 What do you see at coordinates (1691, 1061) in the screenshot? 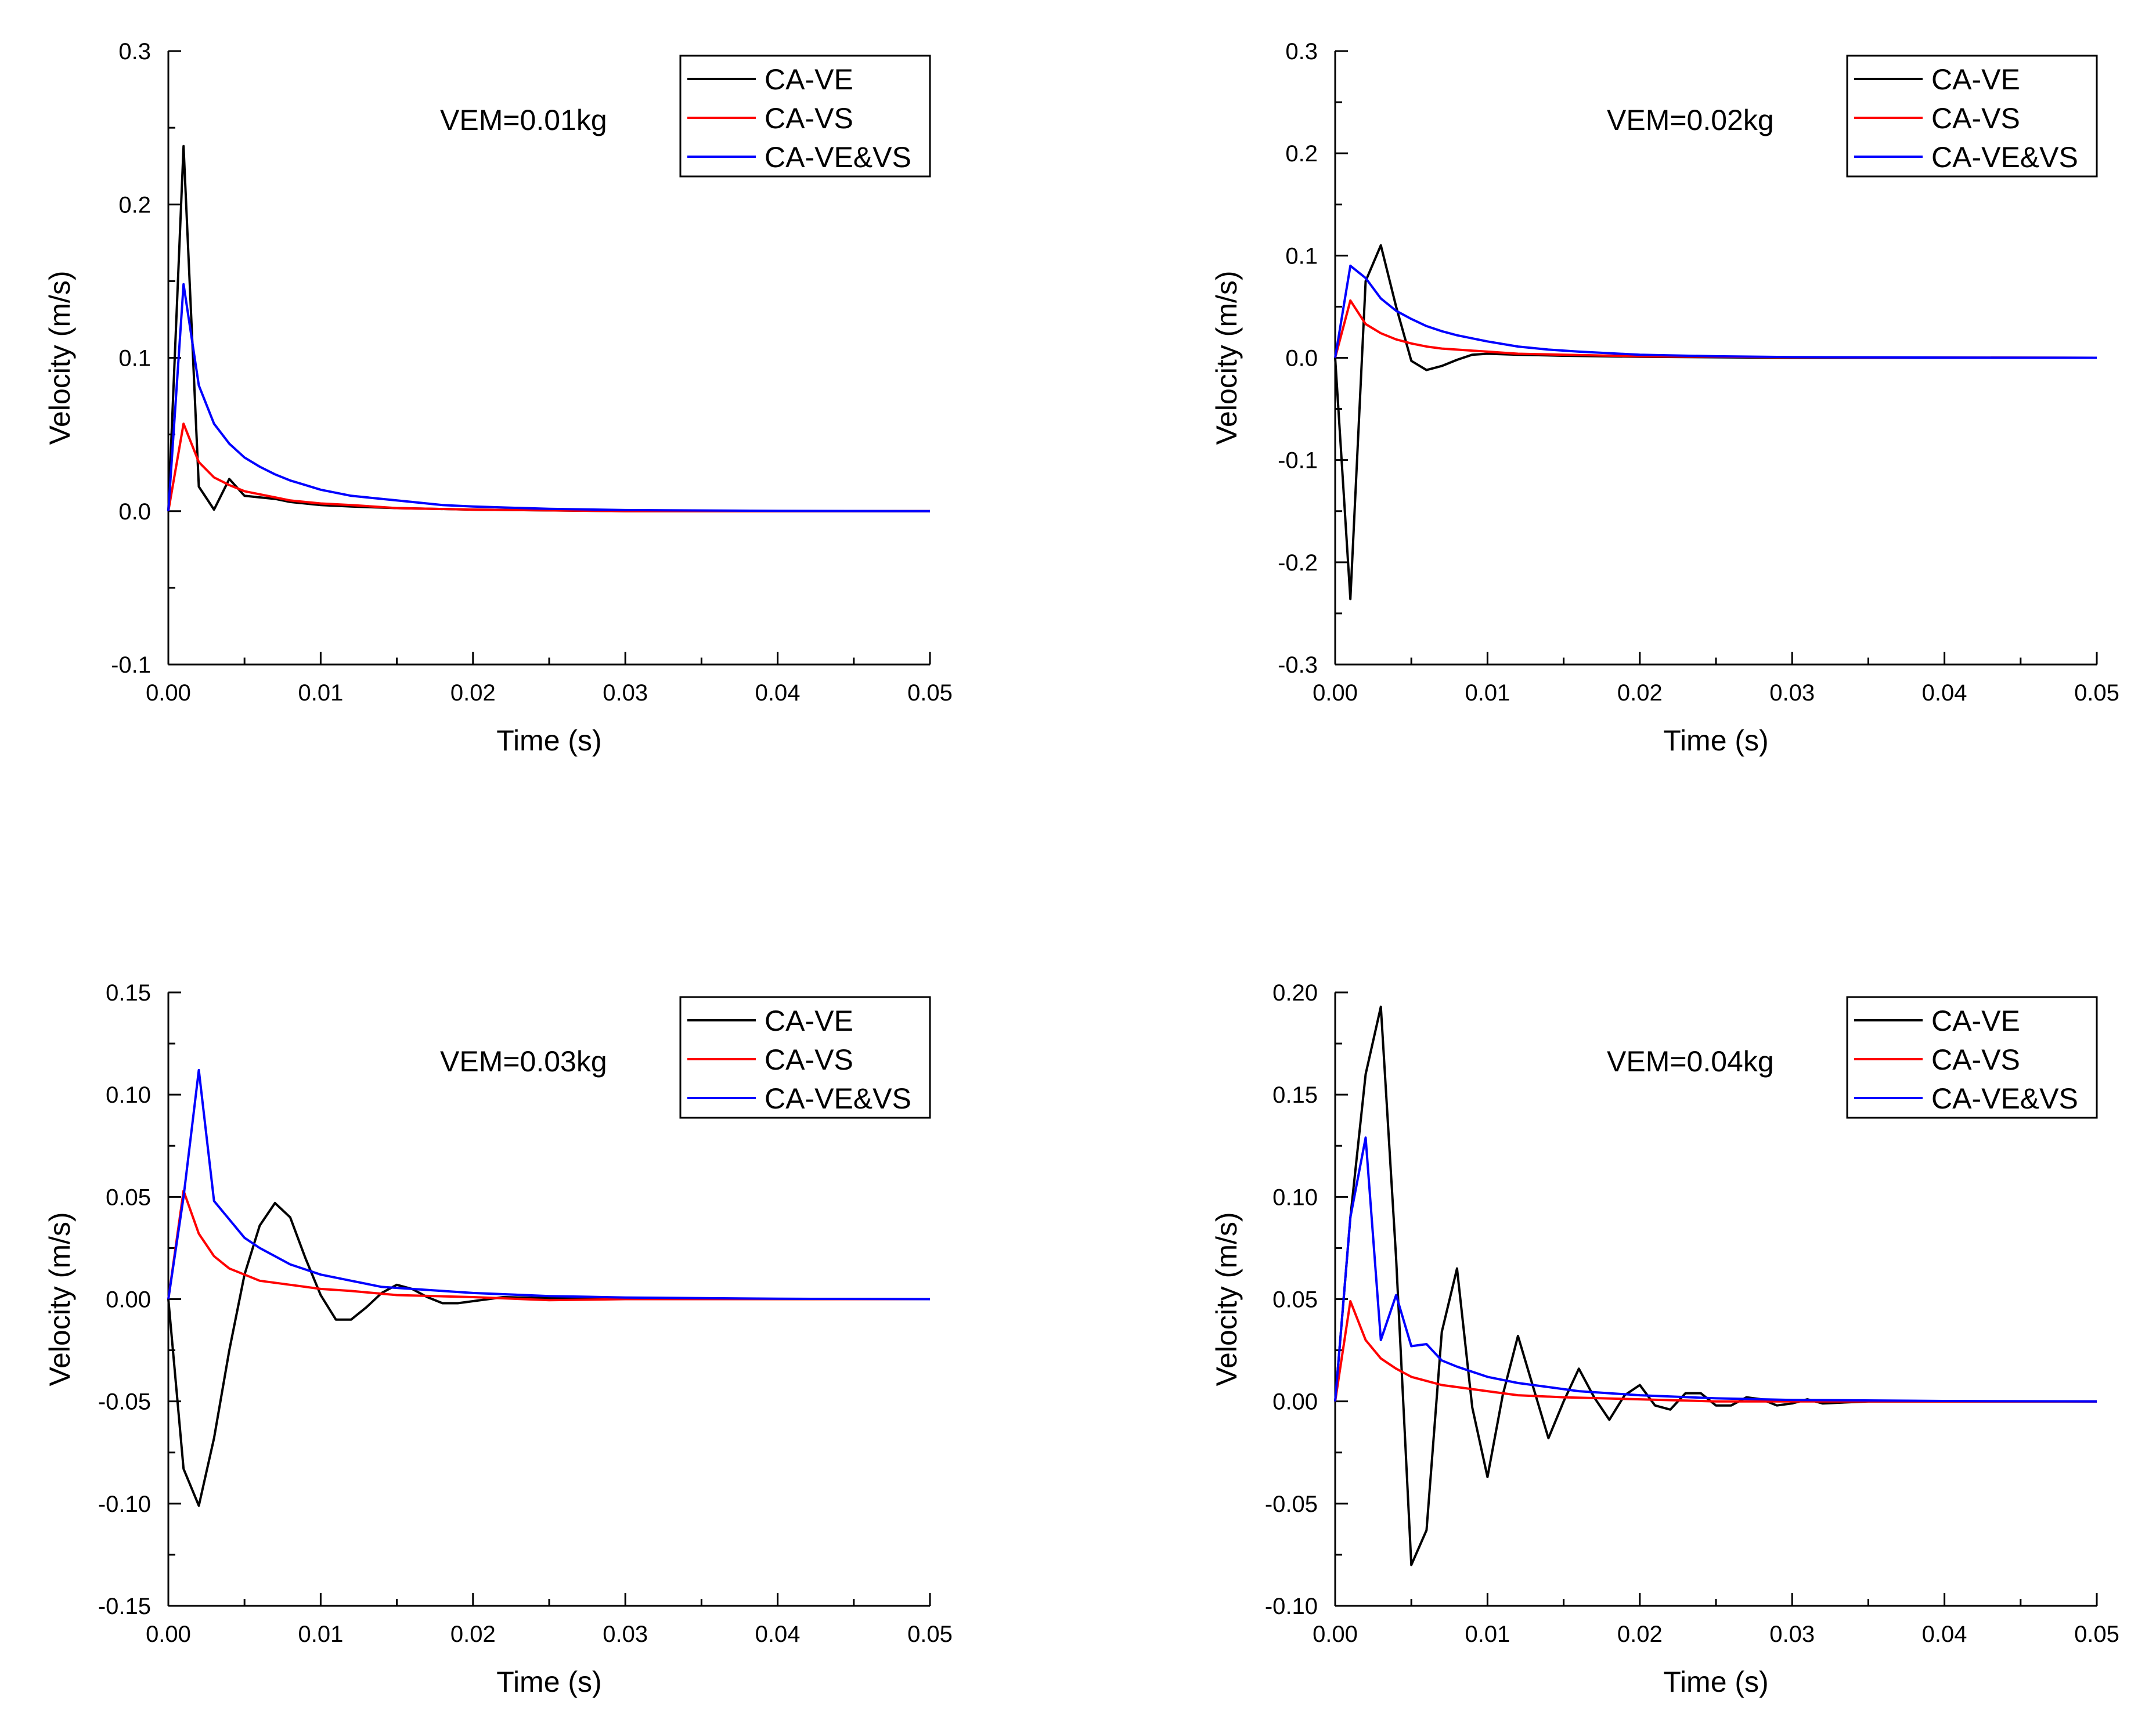
I see `vem-annotation: VEM=0.04kg` at bounding box center [1691, 1061].